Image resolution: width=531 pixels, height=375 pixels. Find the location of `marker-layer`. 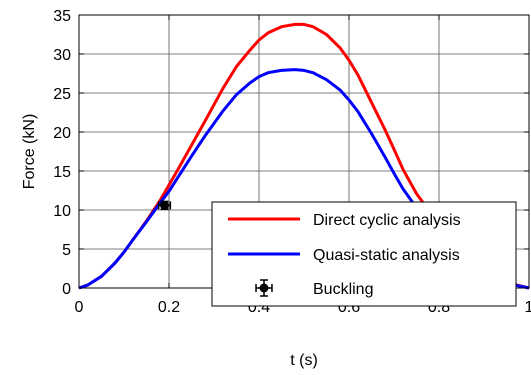

marker-layer is located at coordinates (164, 205).